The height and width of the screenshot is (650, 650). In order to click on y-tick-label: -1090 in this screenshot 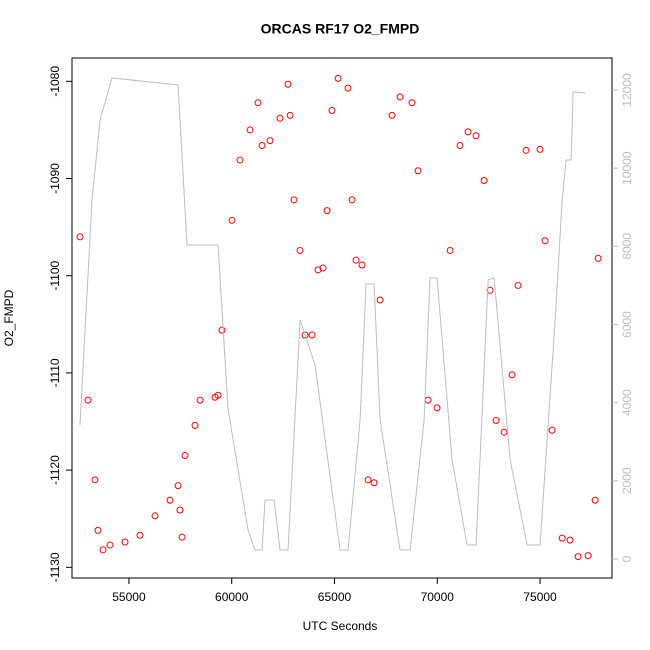, I will do `click(55, 178)`.